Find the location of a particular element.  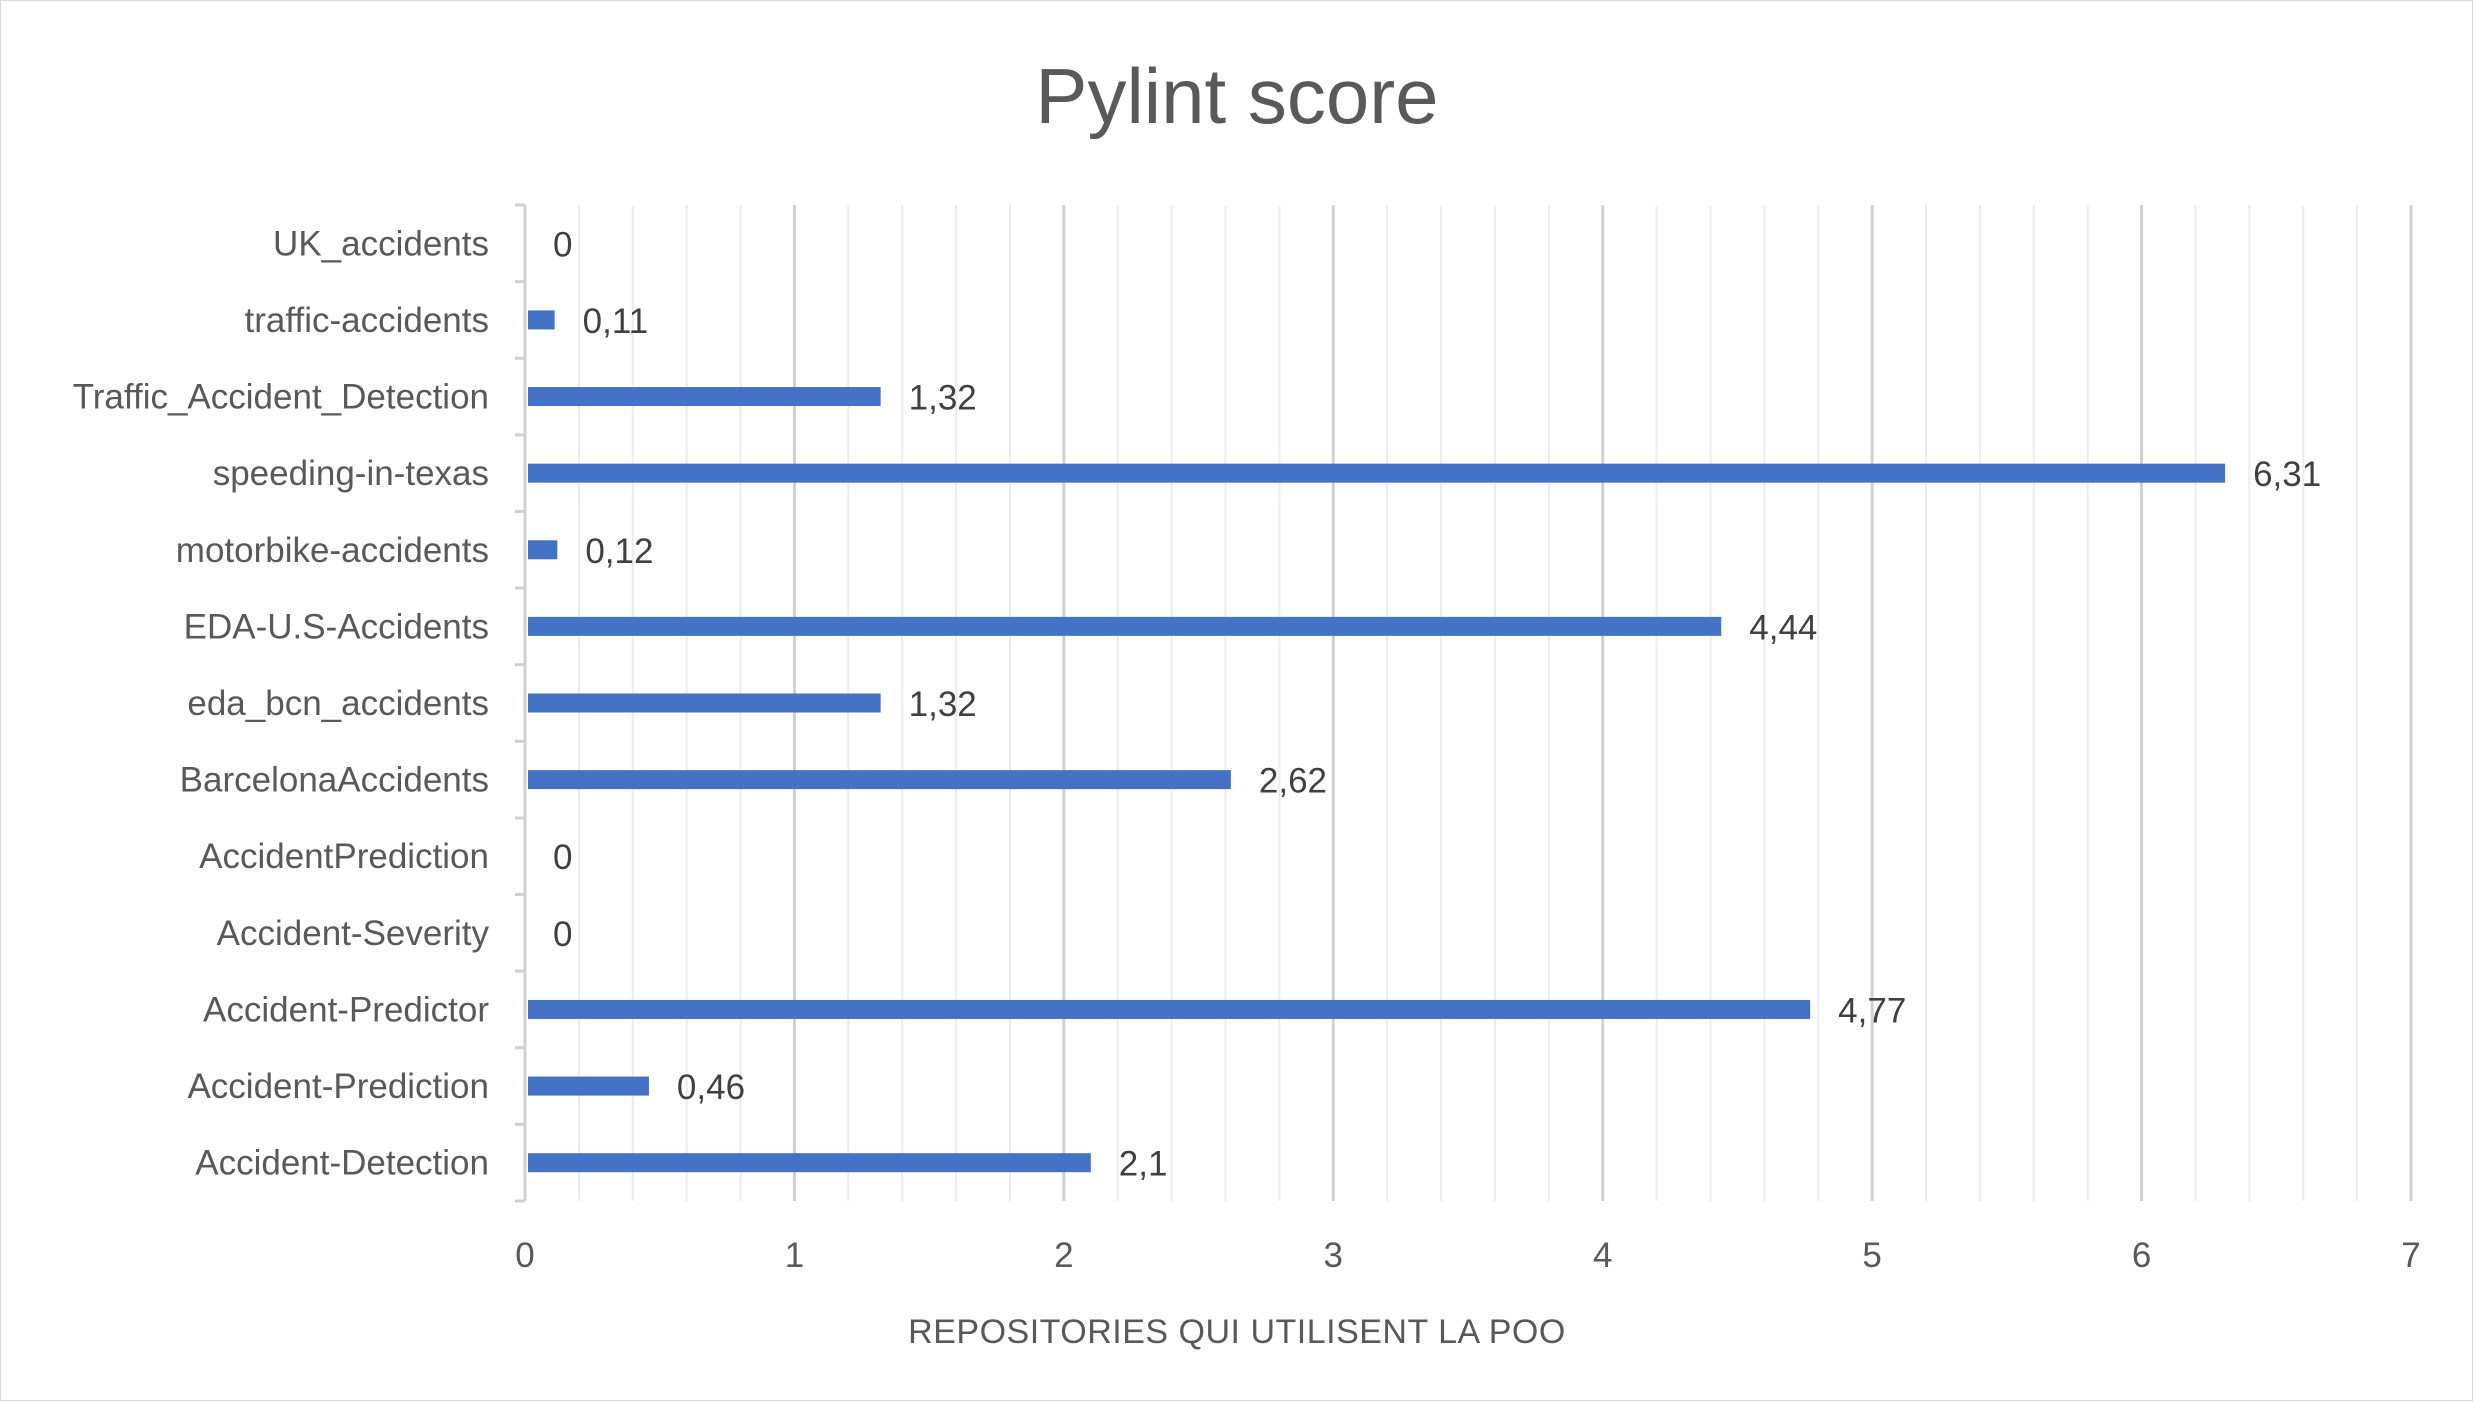

category-label: EDA-U.S-Accidents is located at coordinates (336, 626).